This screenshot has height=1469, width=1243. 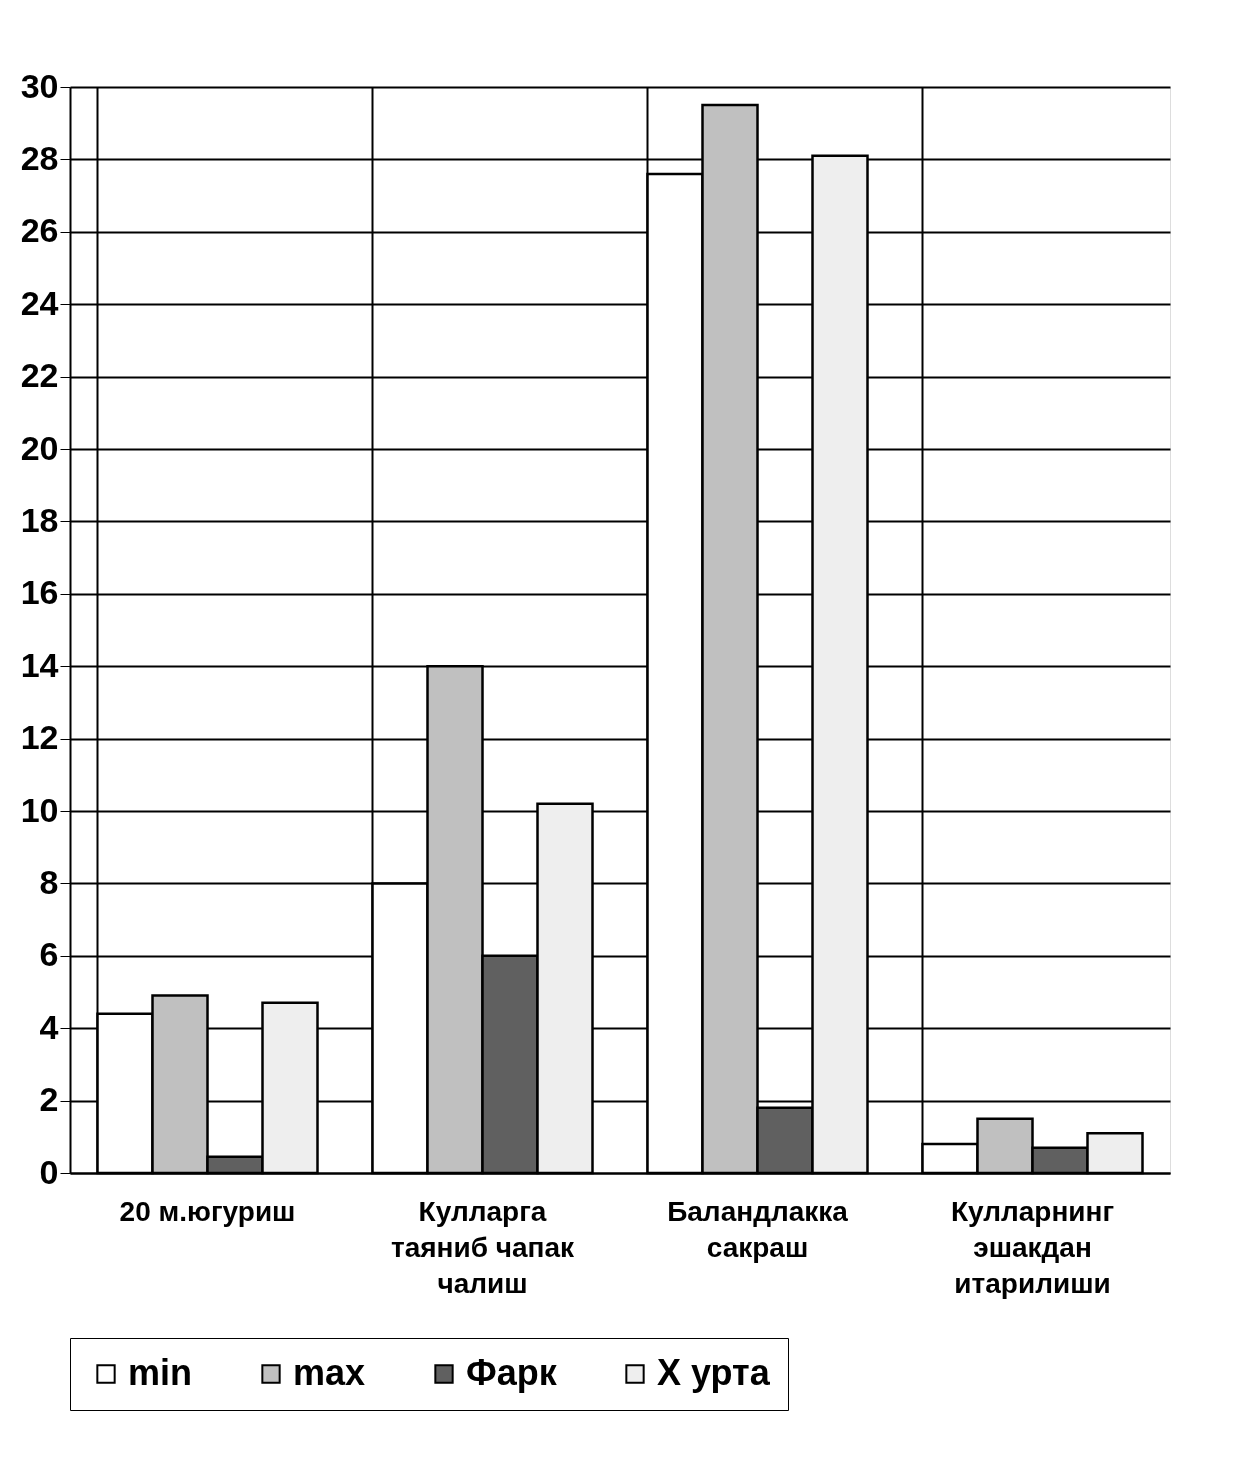 I want to click on legend-label: X урта, so click(x=714, y=1372).